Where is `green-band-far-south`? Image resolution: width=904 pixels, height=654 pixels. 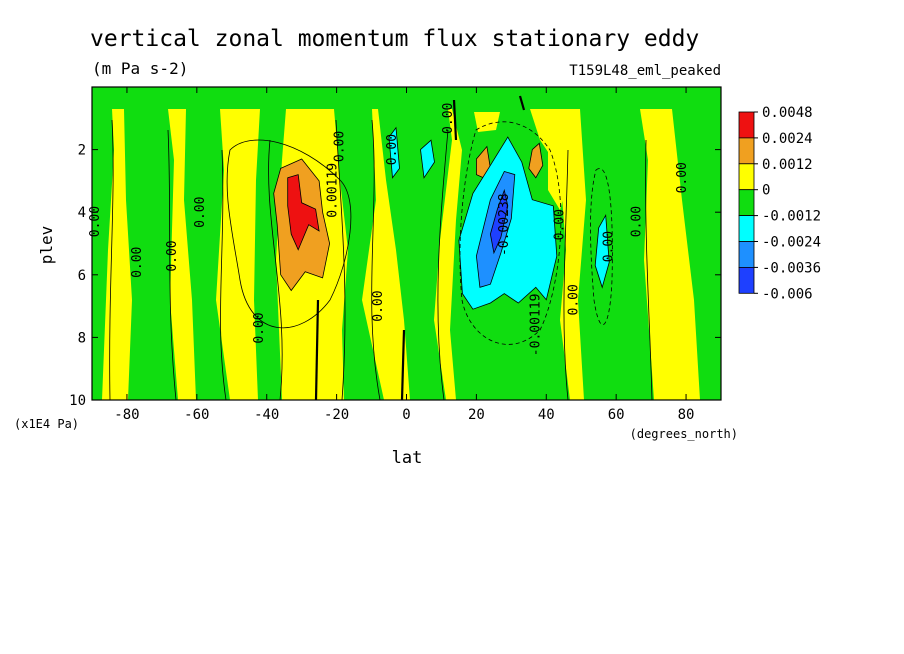
green-band-far-south is located at coordinates (103, 254).